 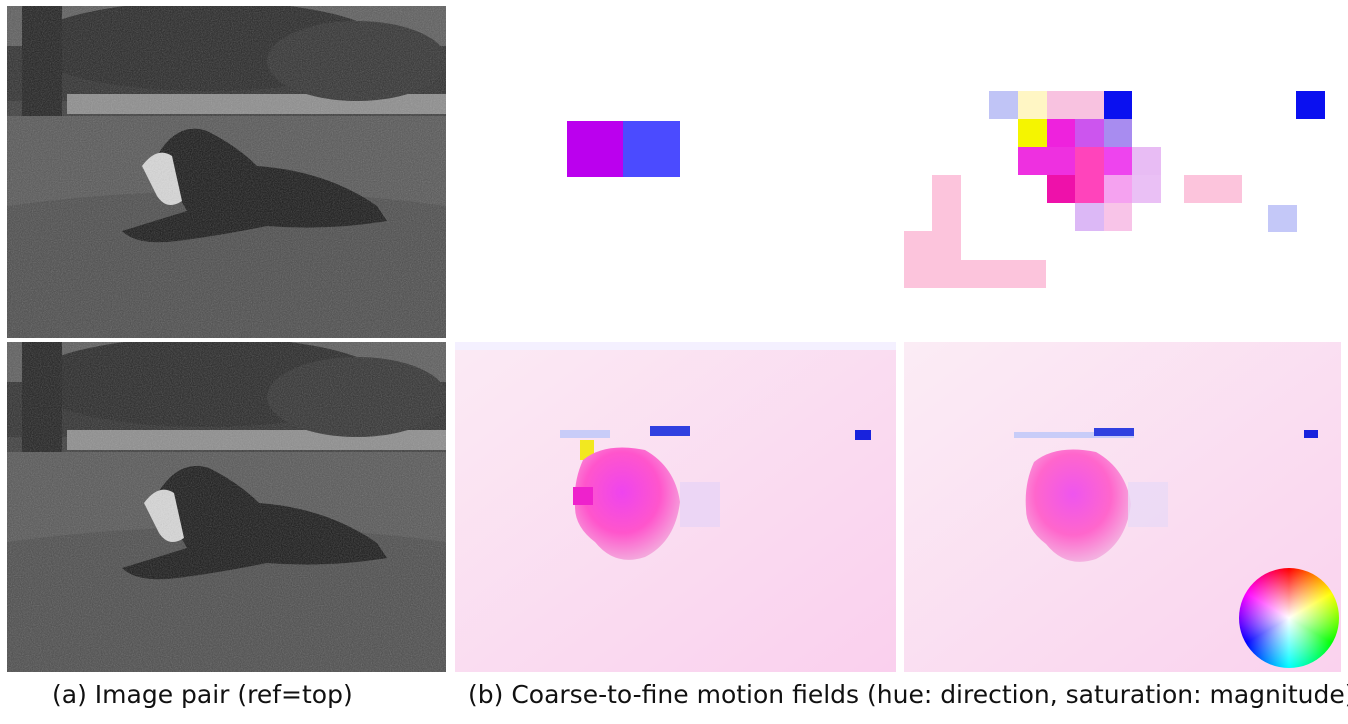 What do you see at coordinates (226, 507) in the screenshot?
I see `image-second-bottom` at bounding box center [226, 507].